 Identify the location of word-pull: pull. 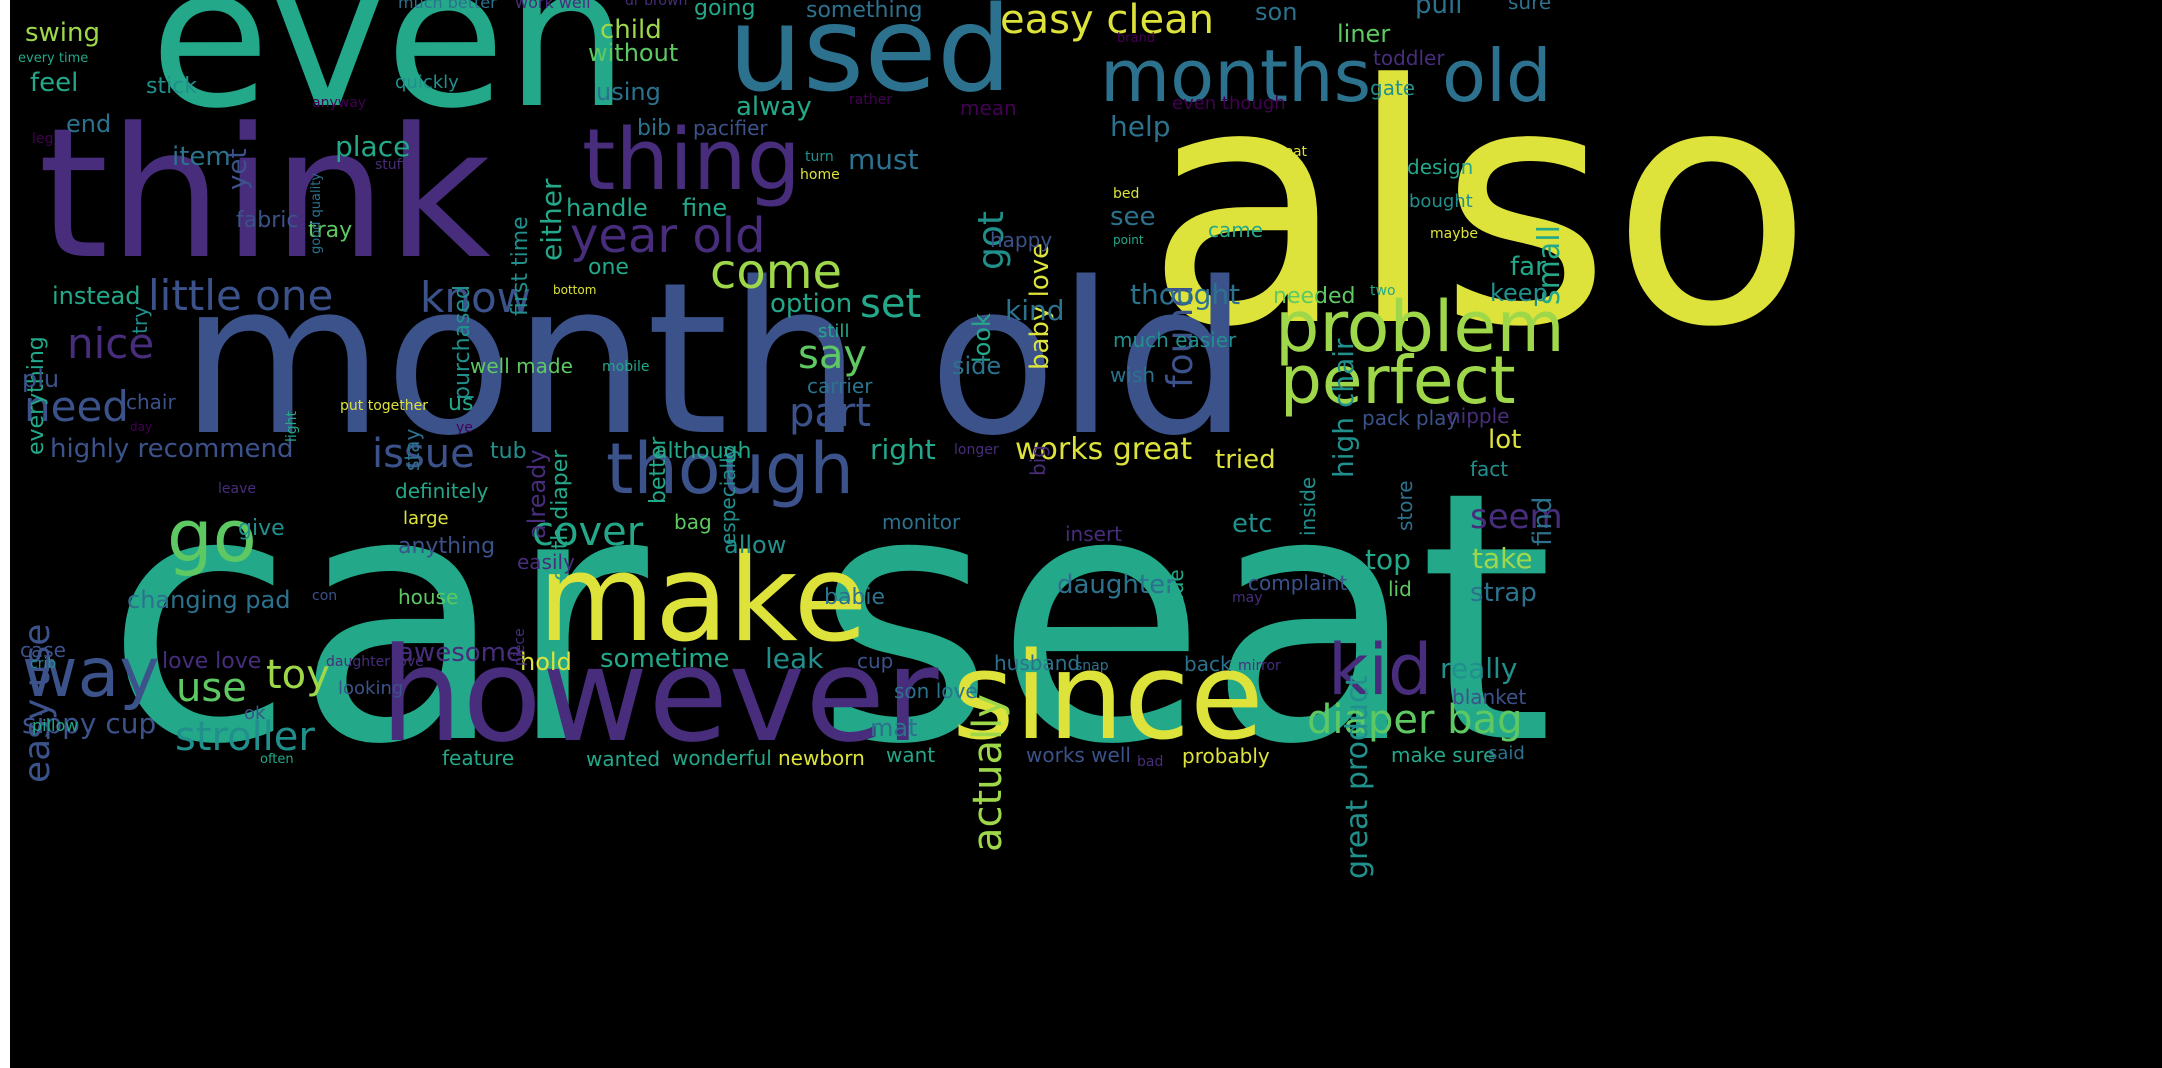
(1439, 10).